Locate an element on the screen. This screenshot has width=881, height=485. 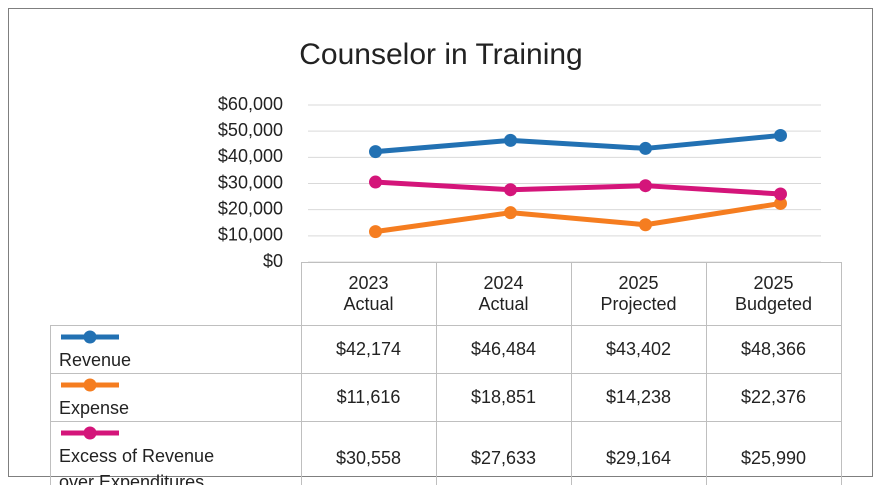
table-value: $25,990 is located at coordinates (773, 453).